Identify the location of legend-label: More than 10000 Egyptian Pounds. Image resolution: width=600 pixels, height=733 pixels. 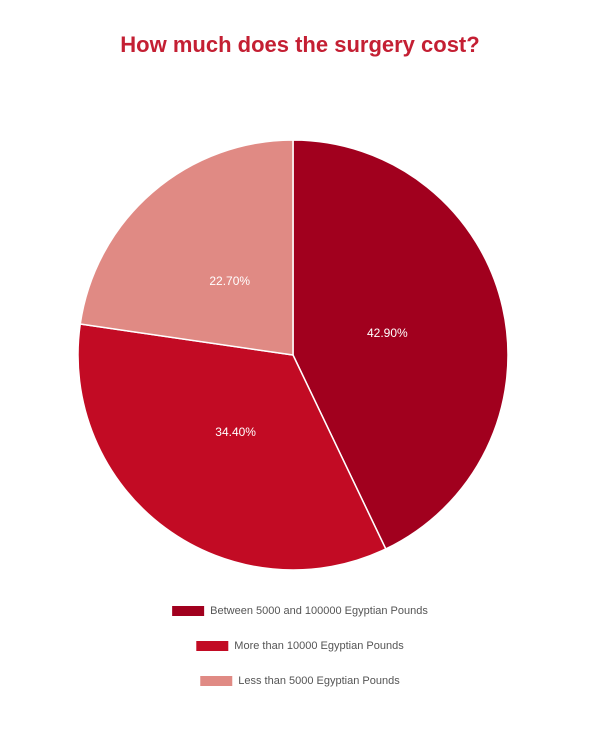
(319, 646).